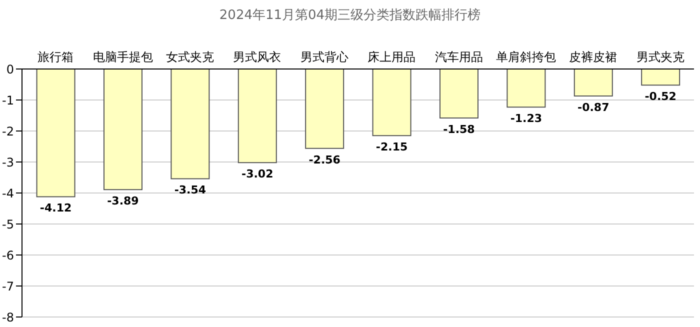  What do you see at coordinates (392, 147) in the screenshot?
I see `data-label: -2.15` at bounding box center [392, 147].